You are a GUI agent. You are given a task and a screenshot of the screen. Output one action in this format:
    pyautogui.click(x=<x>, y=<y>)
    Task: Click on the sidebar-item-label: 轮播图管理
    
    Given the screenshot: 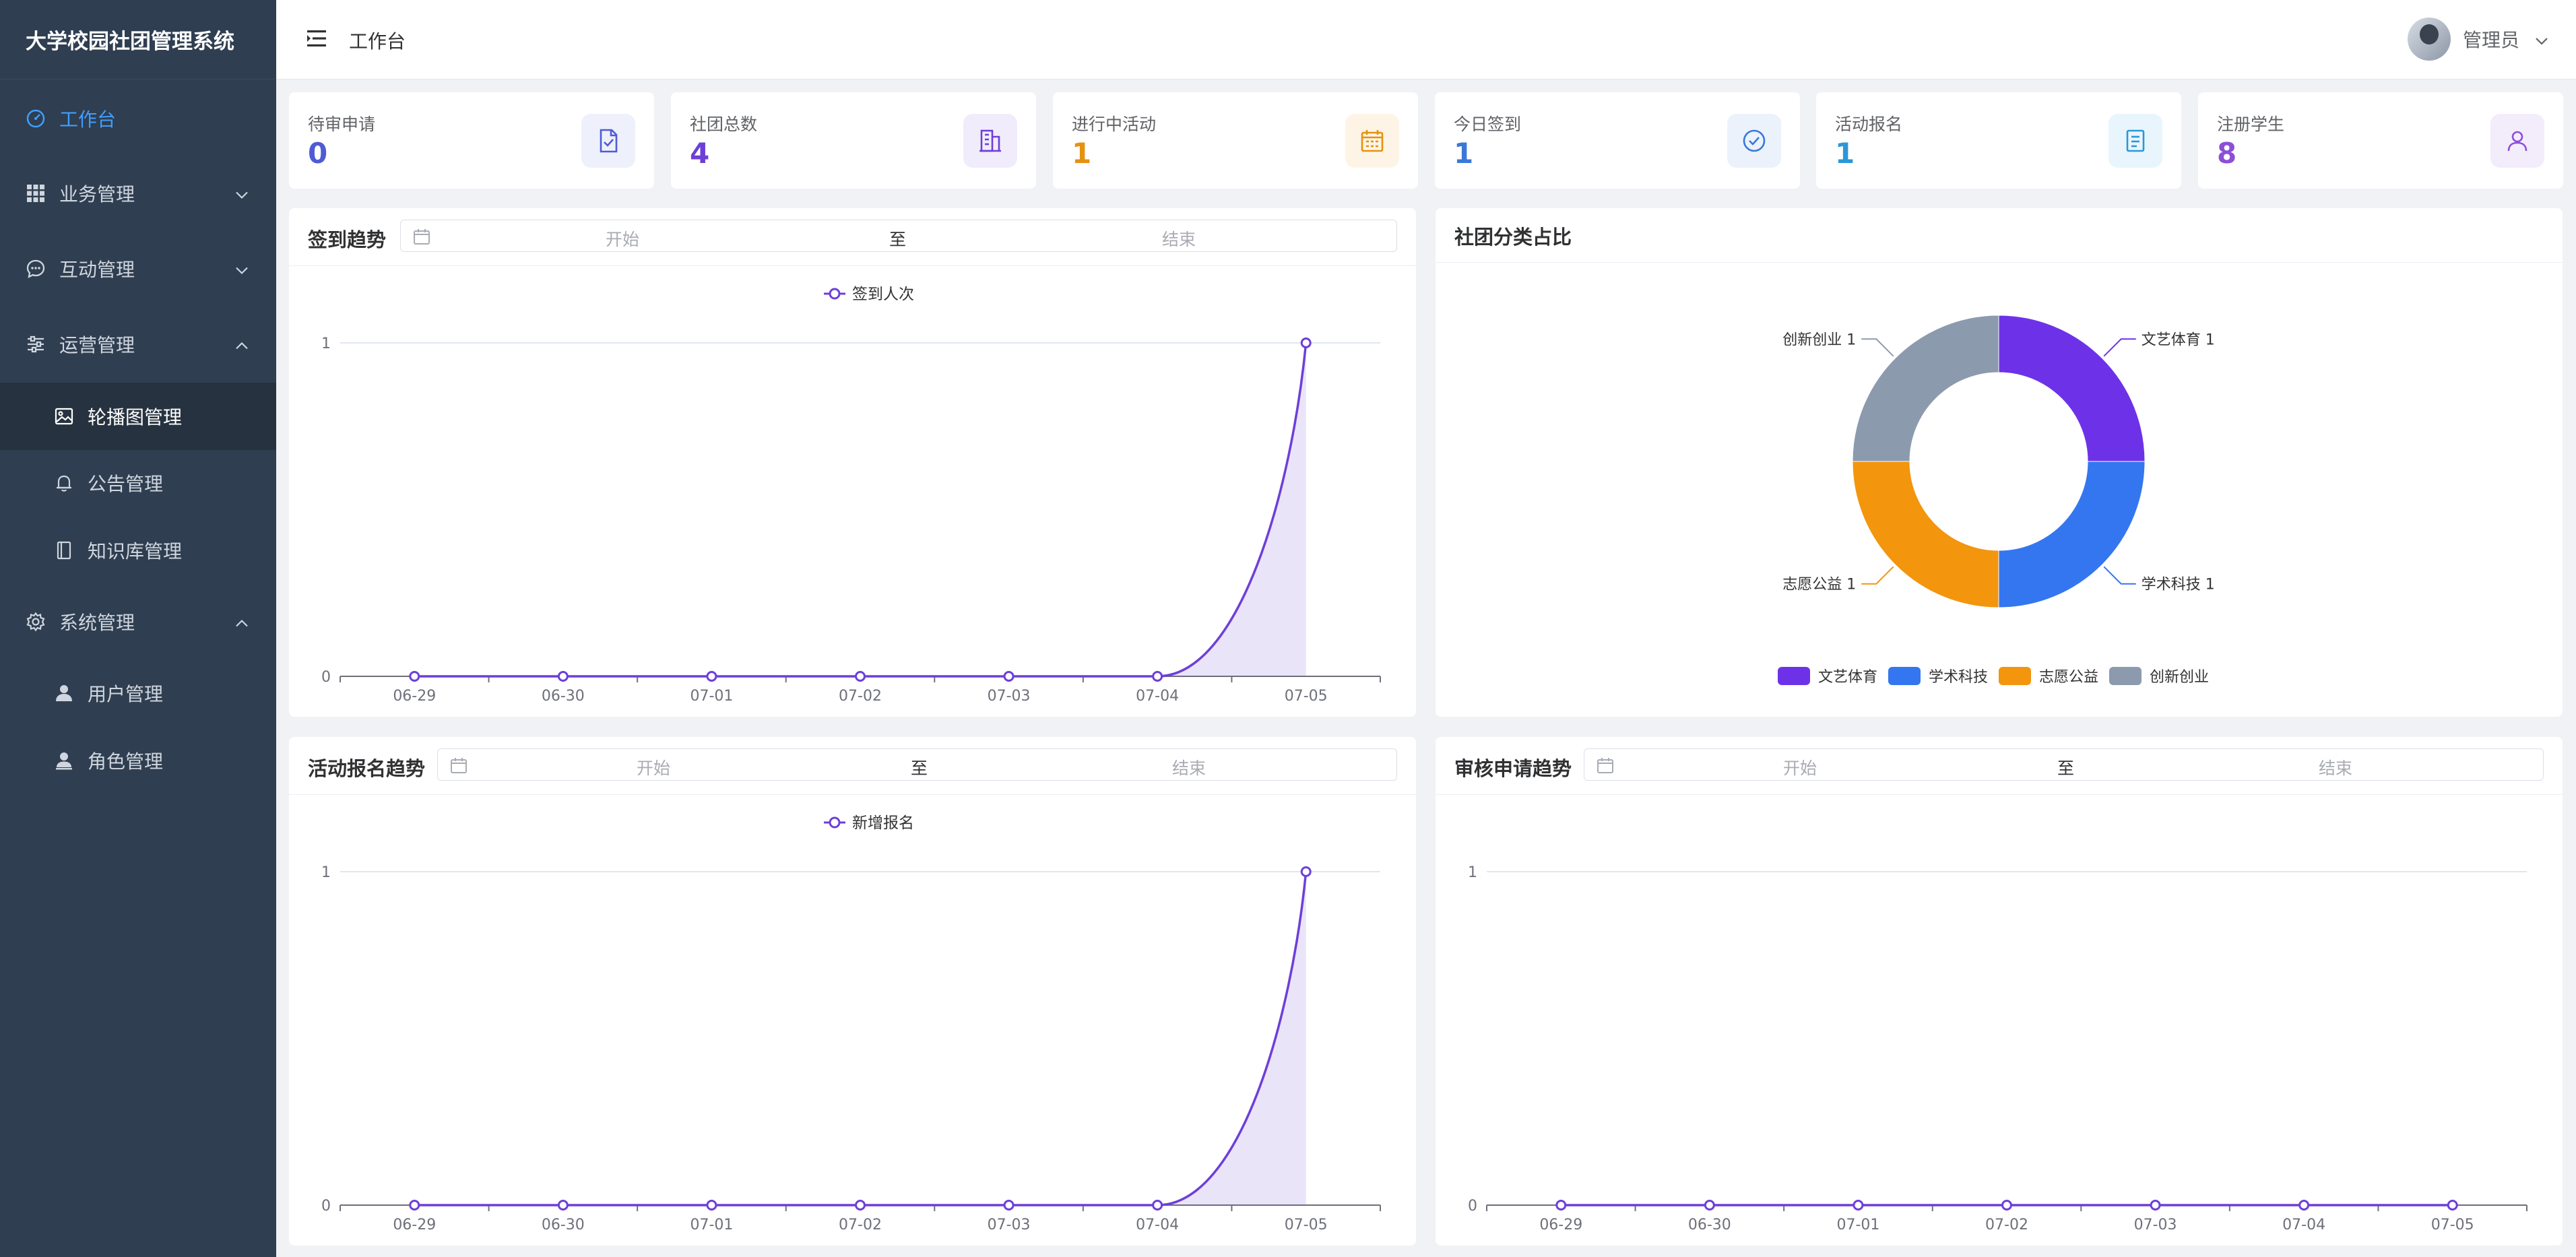 What is the action you would take?
    pyautogui.click(x=135, y=417)
    